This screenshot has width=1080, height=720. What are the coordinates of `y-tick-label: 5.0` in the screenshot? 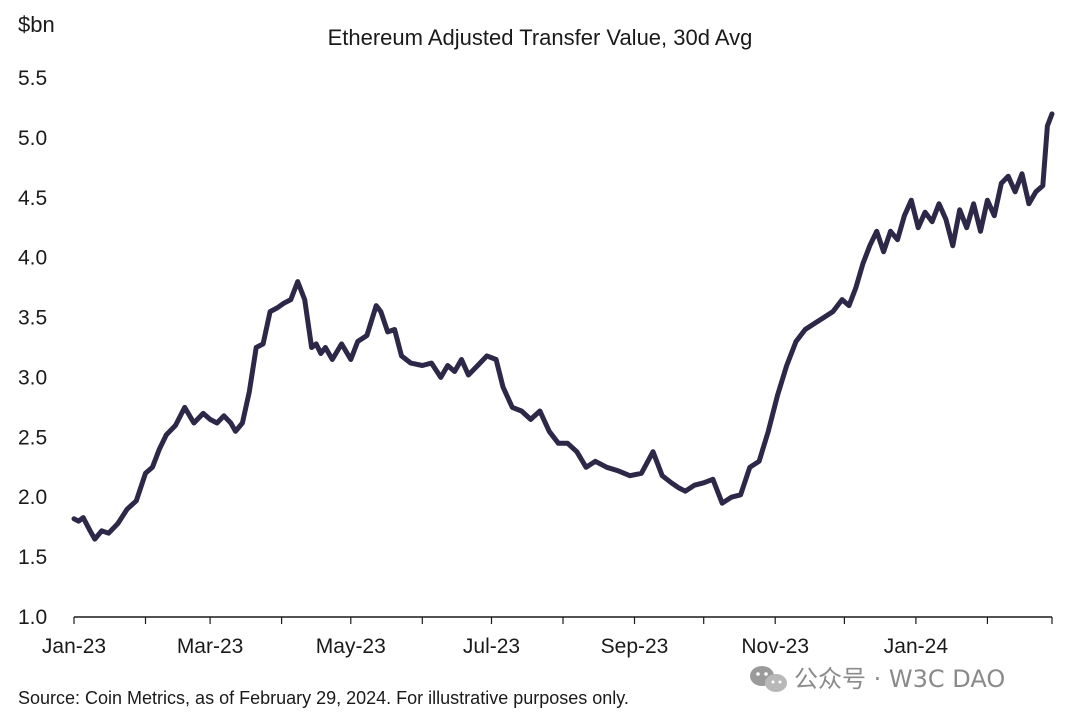 It's located at (32, 138).